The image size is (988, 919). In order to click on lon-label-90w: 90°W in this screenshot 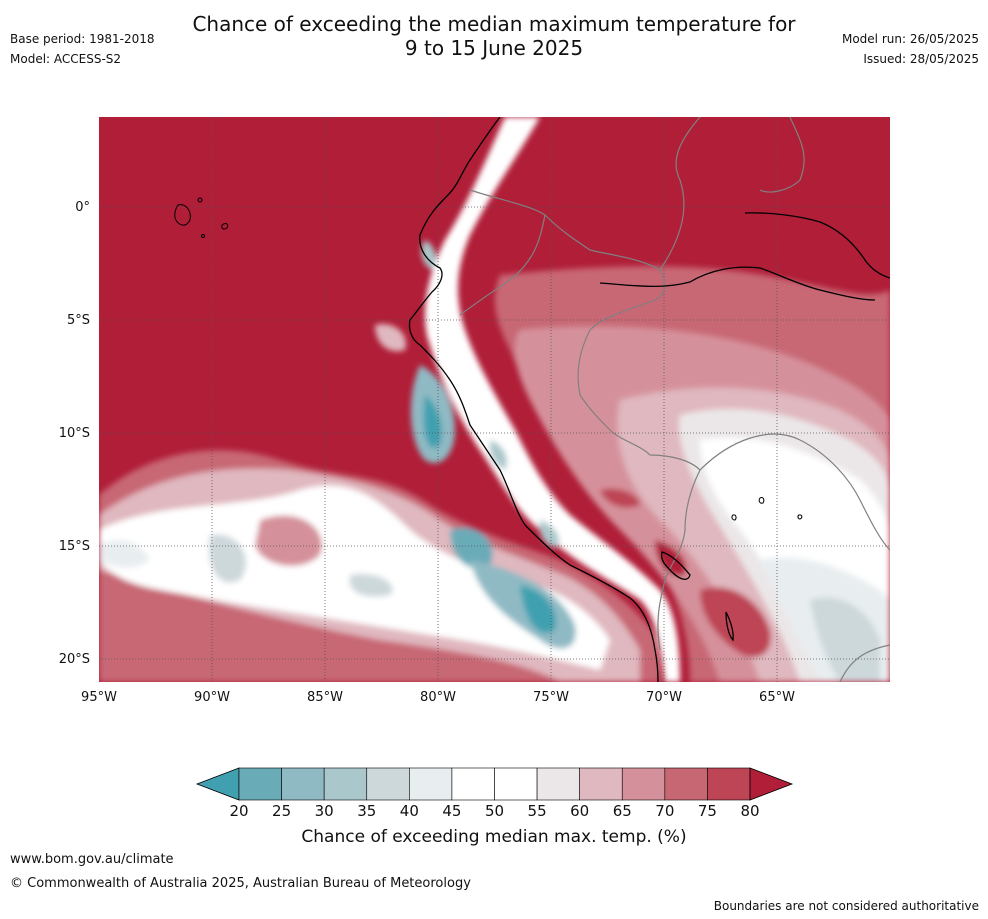, I will do `click(212, 697)`.